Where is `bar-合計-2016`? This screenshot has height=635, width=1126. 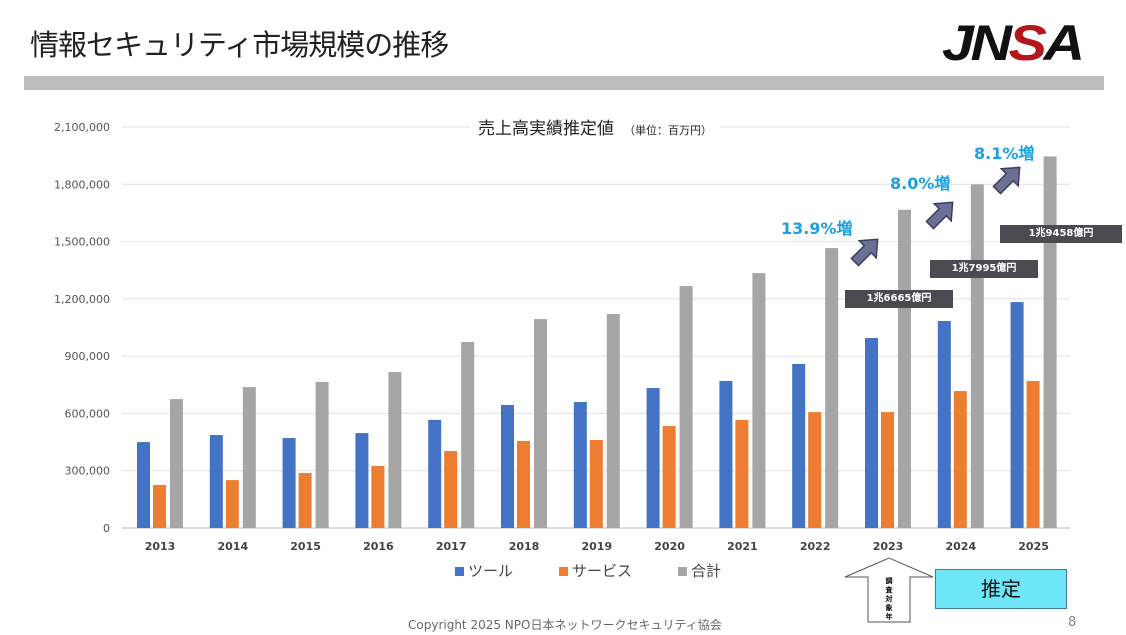
bar-合計-2016 is located at coordinates (395, 449).